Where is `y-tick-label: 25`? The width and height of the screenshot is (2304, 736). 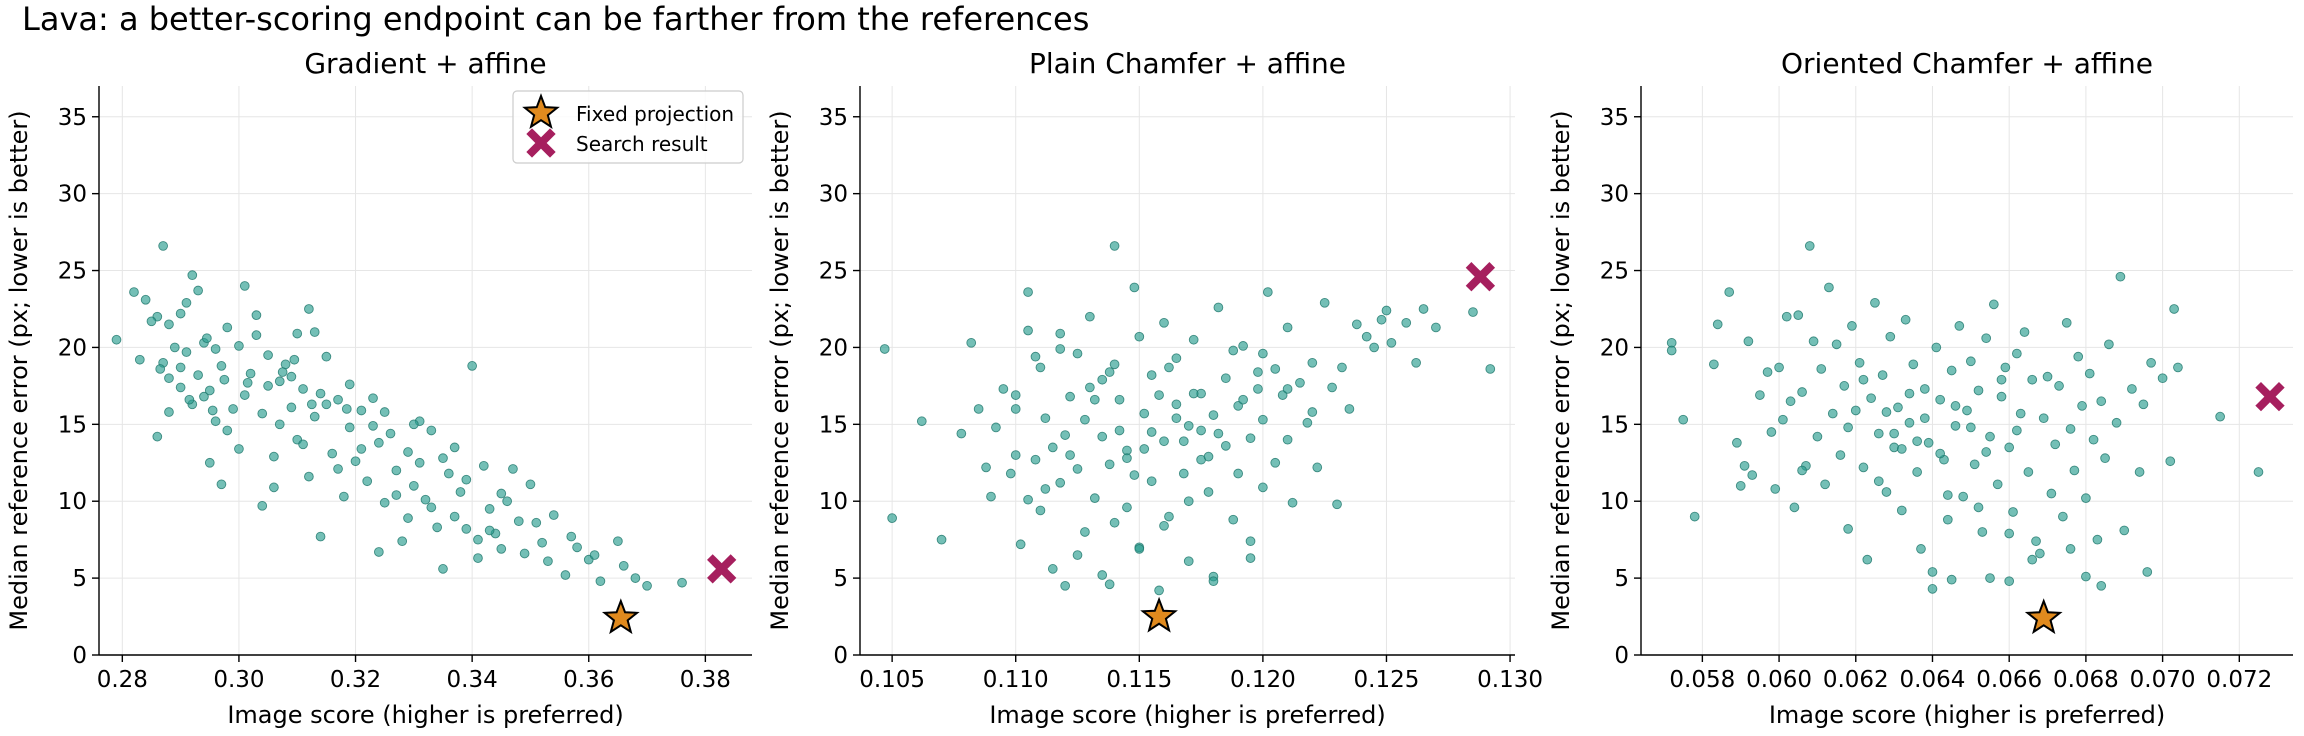 y-tick-label: 25 is located at coordinates (833, 272).